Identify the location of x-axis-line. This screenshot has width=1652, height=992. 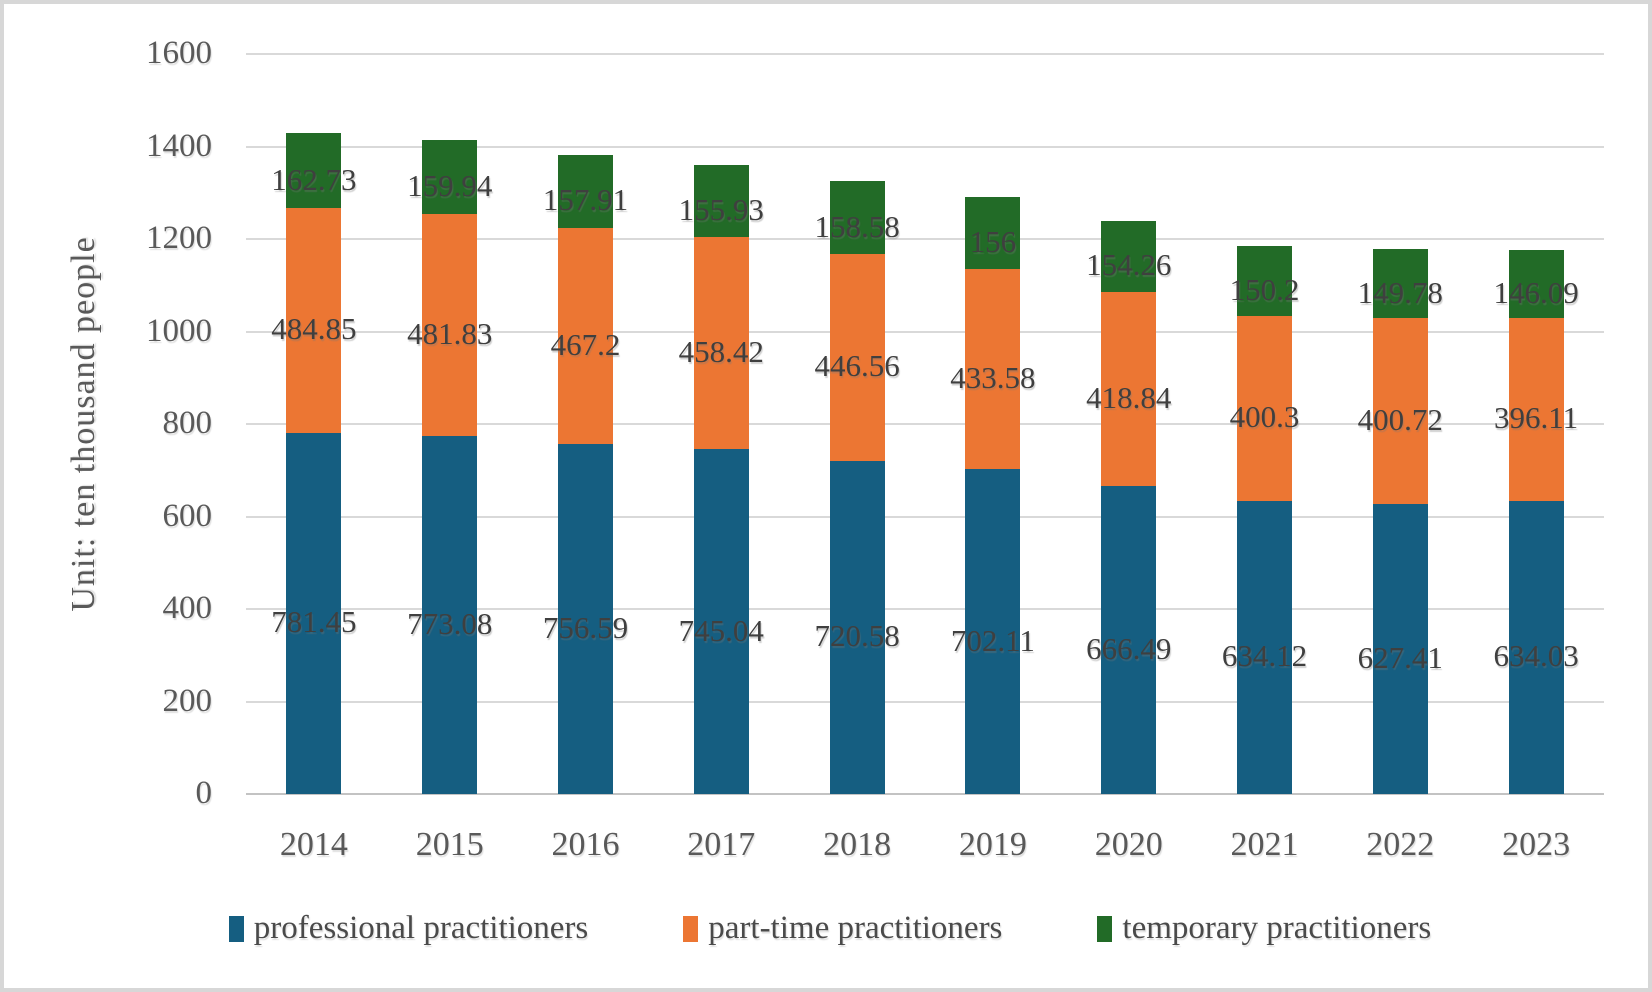
(925, 794).